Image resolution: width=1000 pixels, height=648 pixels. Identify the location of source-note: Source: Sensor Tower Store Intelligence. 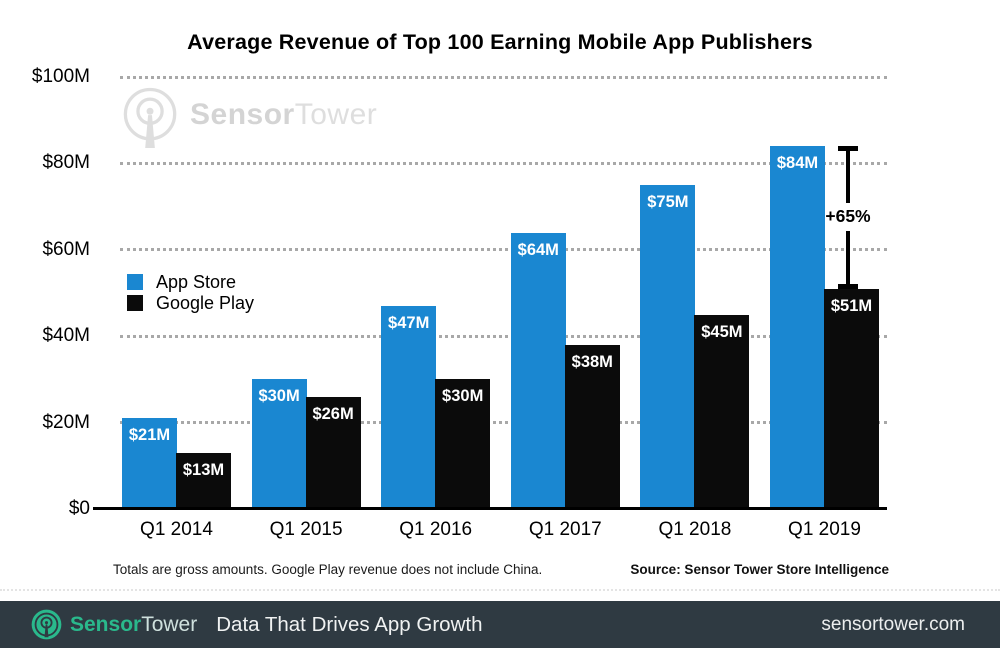
(759, 569).